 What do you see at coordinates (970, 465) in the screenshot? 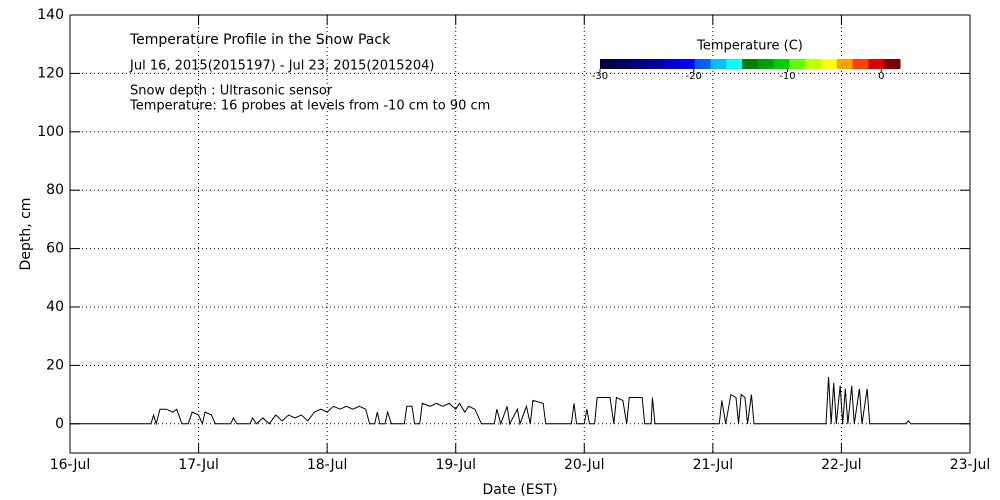
I see `x-tick-label: 23-Jul` at bounding box center [970, 465].